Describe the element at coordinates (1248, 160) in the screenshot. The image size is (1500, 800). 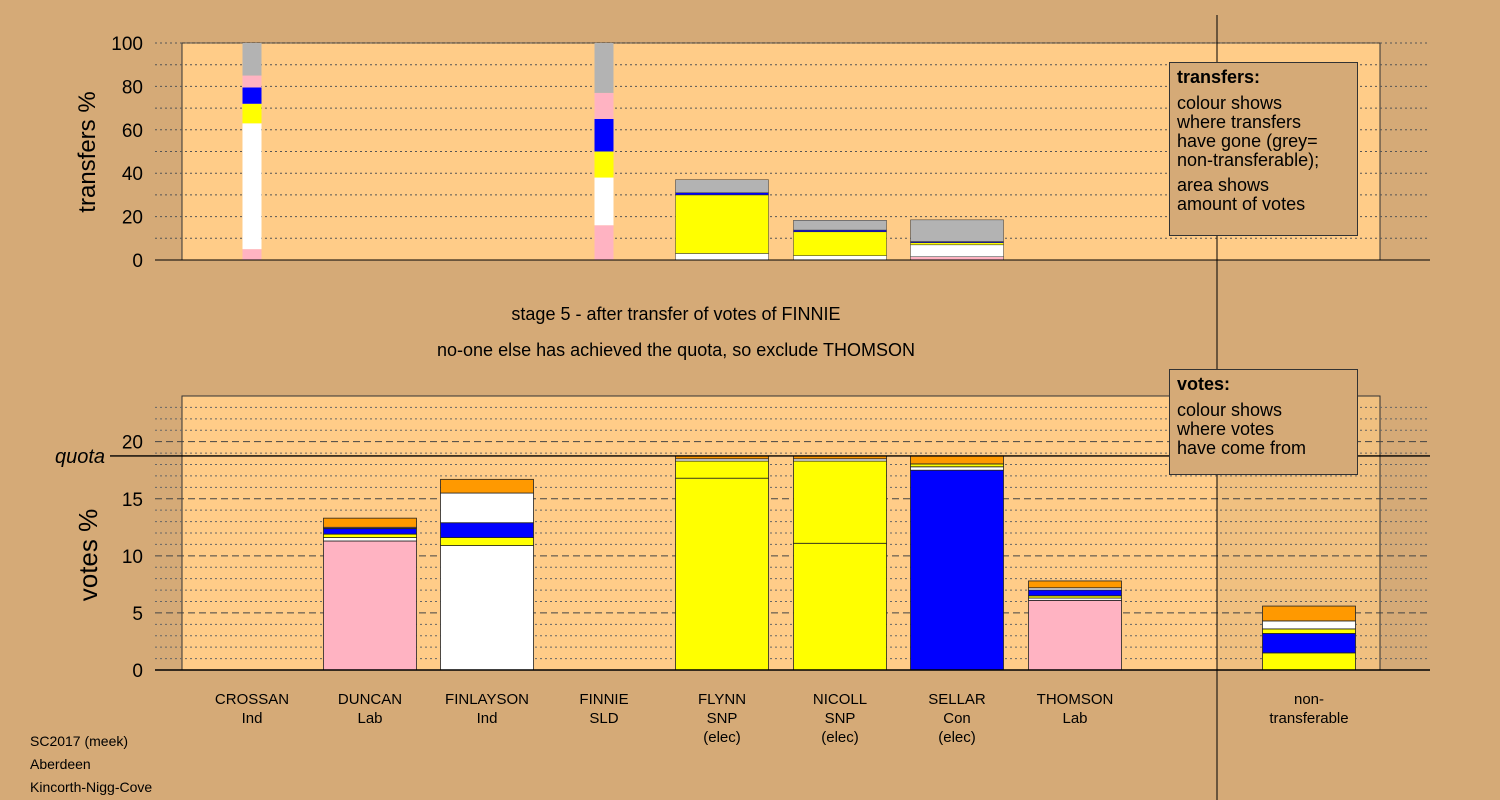
I see `transfers-legend-line: non-transferable);` at that location.